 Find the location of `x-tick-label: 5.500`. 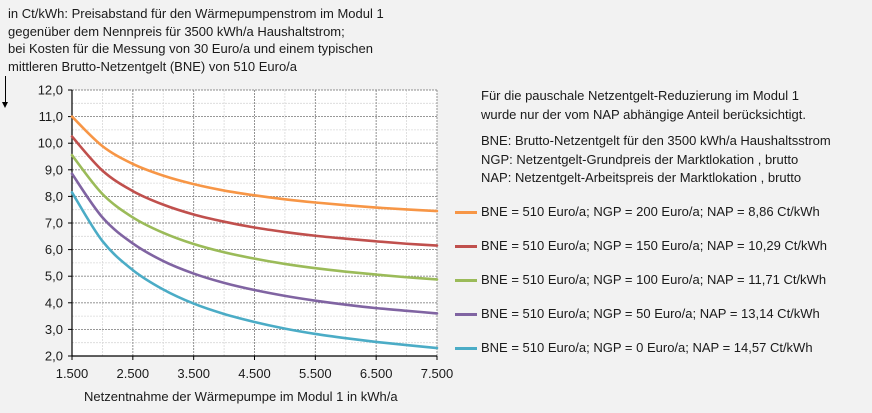

x-tick-label: 5.500 is located at coordinates (315, 373).